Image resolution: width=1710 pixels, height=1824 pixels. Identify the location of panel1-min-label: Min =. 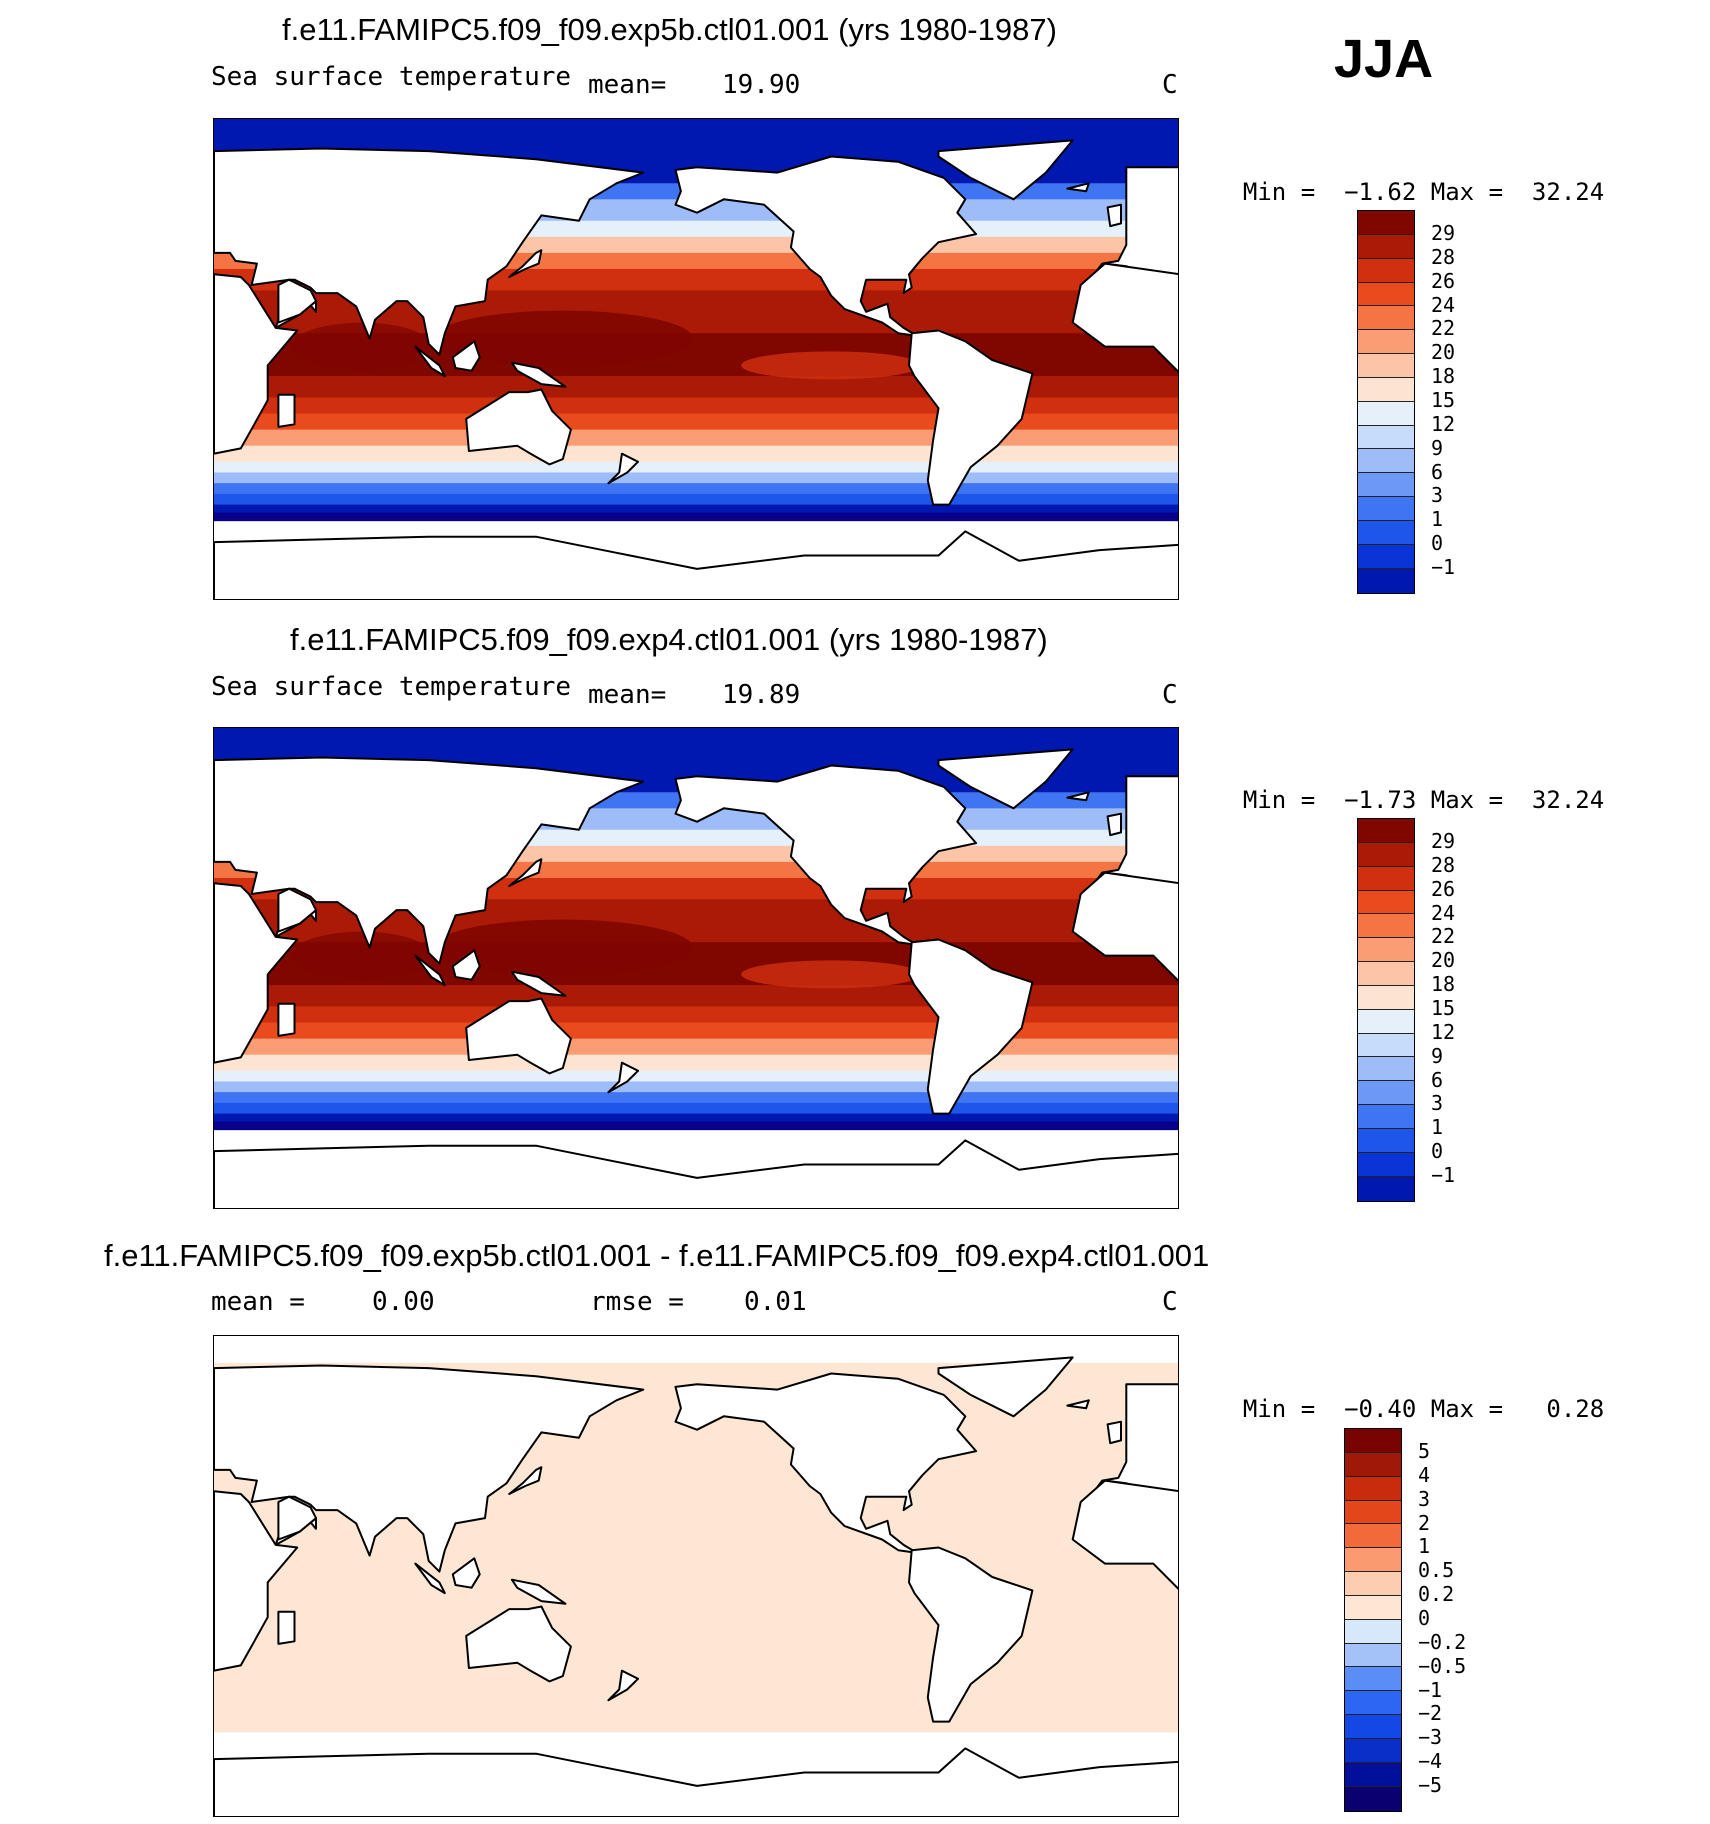
(1279, 192).